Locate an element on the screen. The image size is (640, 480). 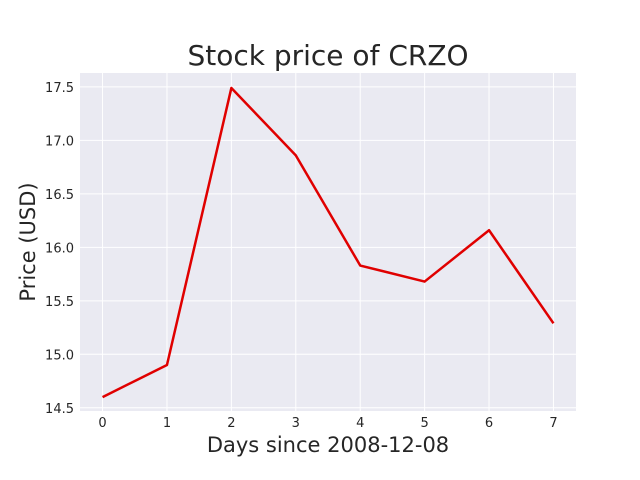
y-tick-label: 16.0 is located at coordinates (59, 248).